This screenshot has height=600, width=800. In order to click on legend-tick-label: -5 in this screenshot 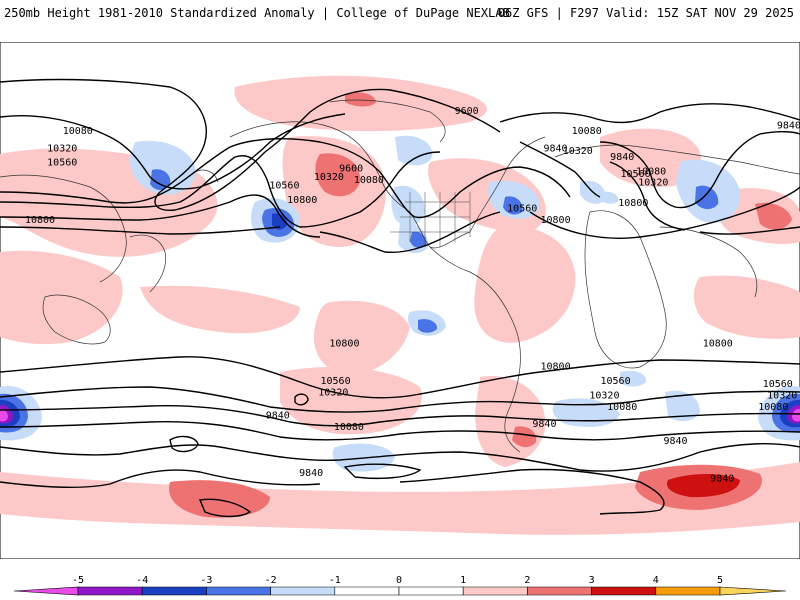, I will do `click(78, 580)`.